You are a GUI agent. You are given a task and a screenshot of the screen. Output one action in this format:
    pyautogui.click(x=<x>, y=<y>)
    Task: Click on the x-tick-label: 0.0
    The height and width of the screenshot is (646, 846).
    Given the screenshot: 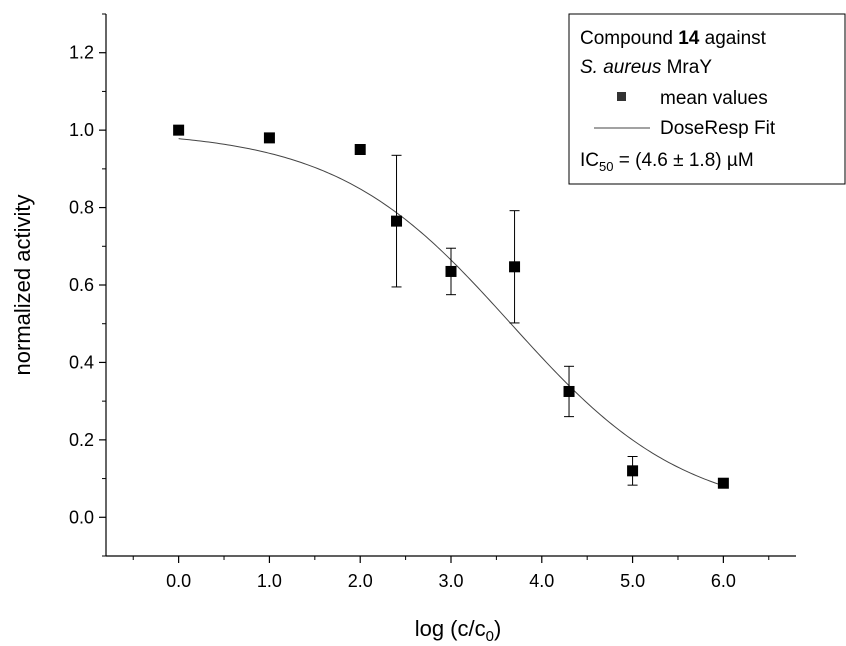 What is the action you would take?
    pyautogui.click(x=178, y=581)
    